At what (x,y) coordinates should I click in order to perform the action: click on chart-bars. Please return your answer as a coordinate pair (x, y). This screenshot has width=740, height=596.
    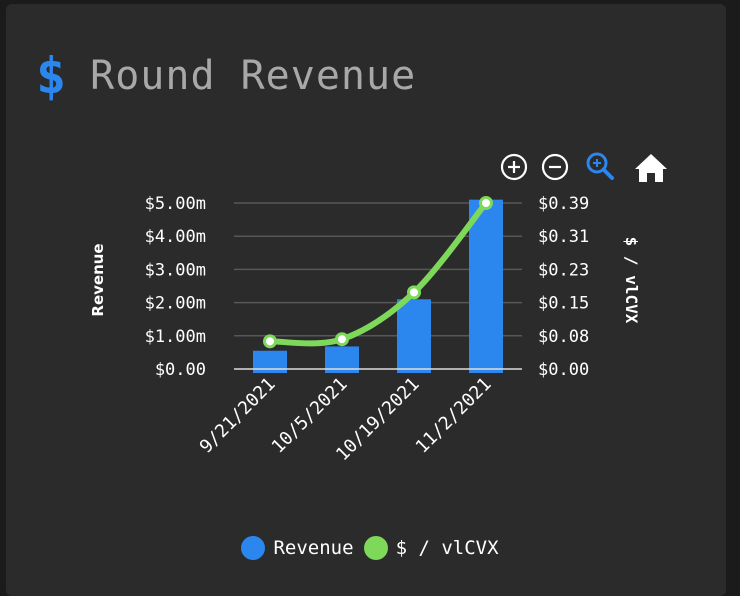
    Looking at the image, I should click on (378, 286).